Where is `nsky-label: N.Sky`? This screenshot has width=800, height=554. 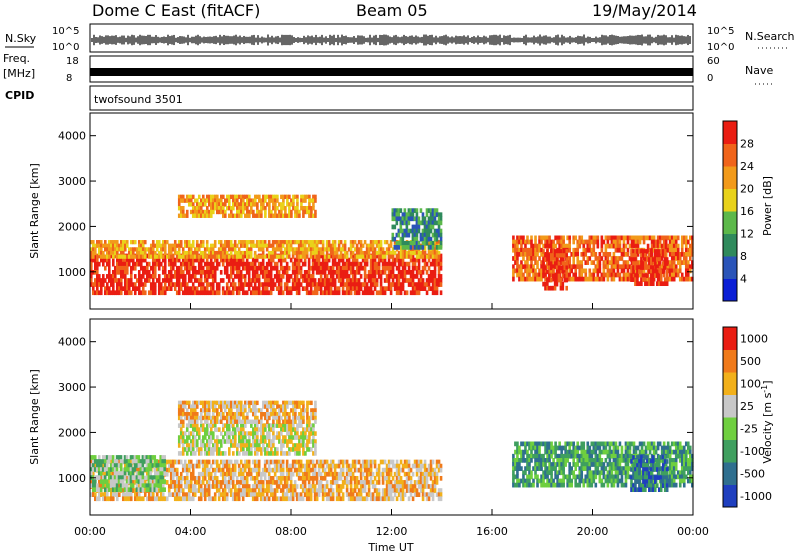 nsky-label: N.Sky is located at coordinates (21, 38).